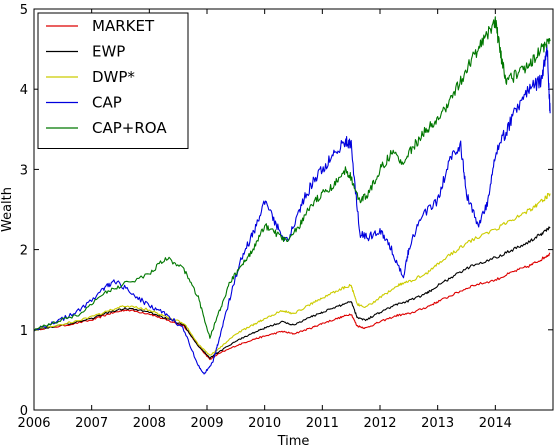 The height and width of the screenshot is (448, 556). What do you see at coordinates (24, 170) in the screenshot?
I see `y-tick-label: 3` at bounding box center [24, 170].